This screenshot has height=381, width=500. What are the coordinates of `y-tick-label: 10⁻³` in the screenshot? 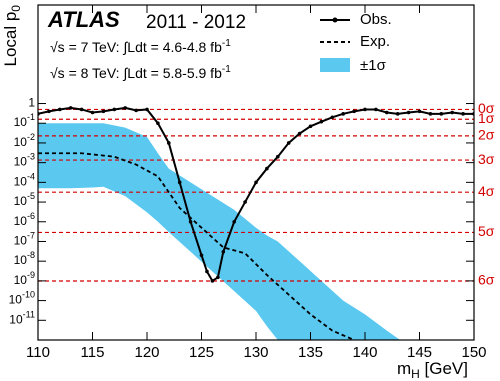 It's located at (24, 160).